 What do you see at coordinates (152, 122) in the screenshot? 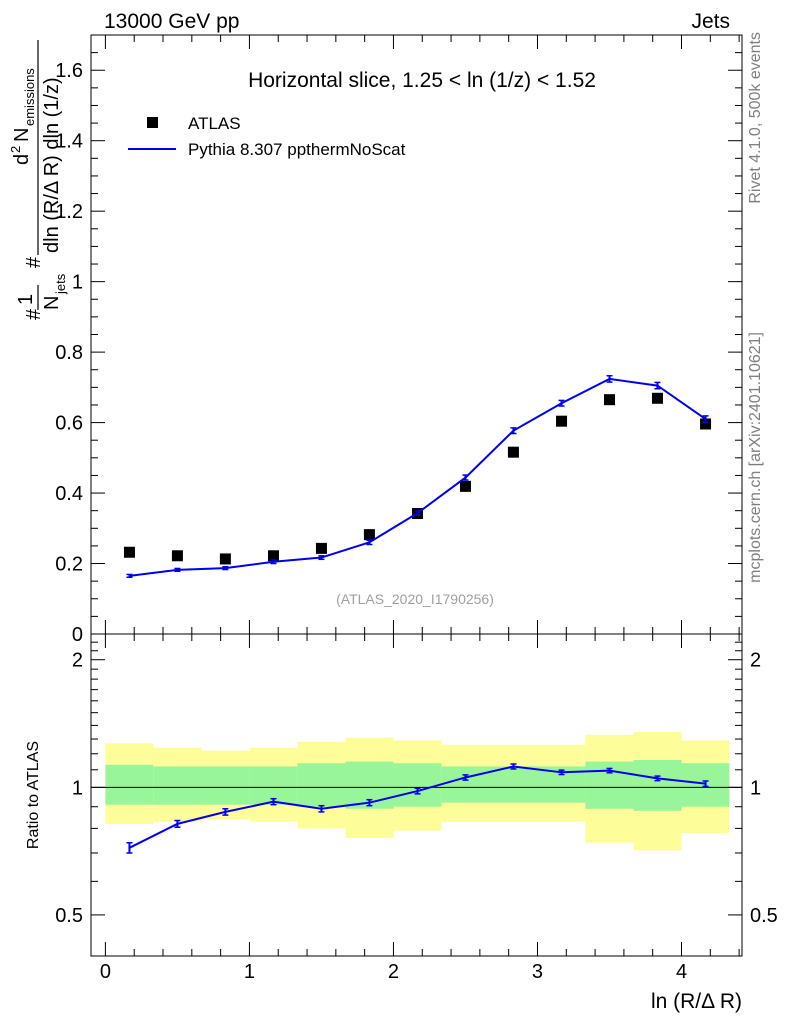
I see `legend-atlas-marker` at bounding box center [152, 122].